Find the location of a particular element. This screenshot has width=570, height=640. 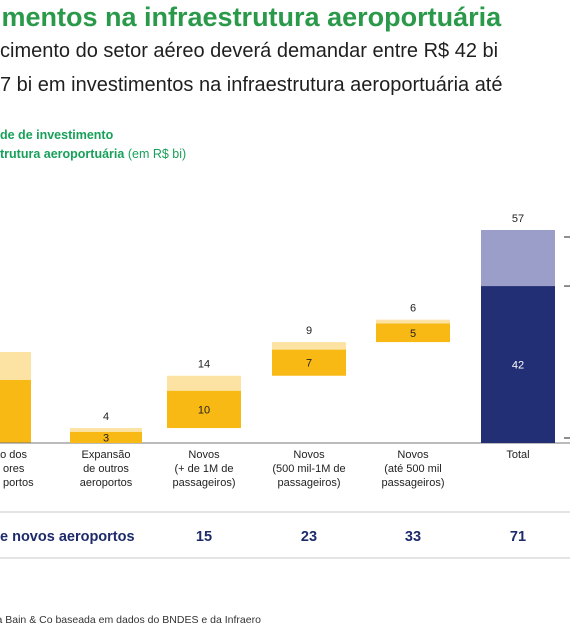

segment-value-label: 5 is located at coordinates (413, 334).